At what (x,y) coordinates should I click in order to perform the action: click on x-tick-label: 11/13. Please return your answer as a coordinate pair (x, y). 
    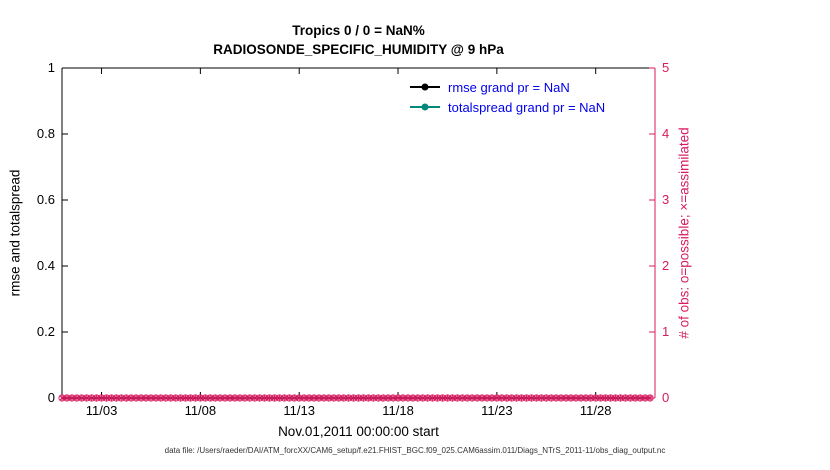
    Looking at the image, I should click on (299, 410).